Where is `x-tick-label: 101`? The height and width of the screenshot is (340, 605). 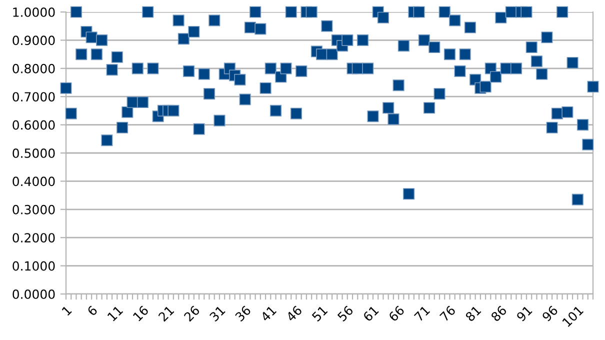 x-tick-label: 101 is located at coordinates (573, 316).